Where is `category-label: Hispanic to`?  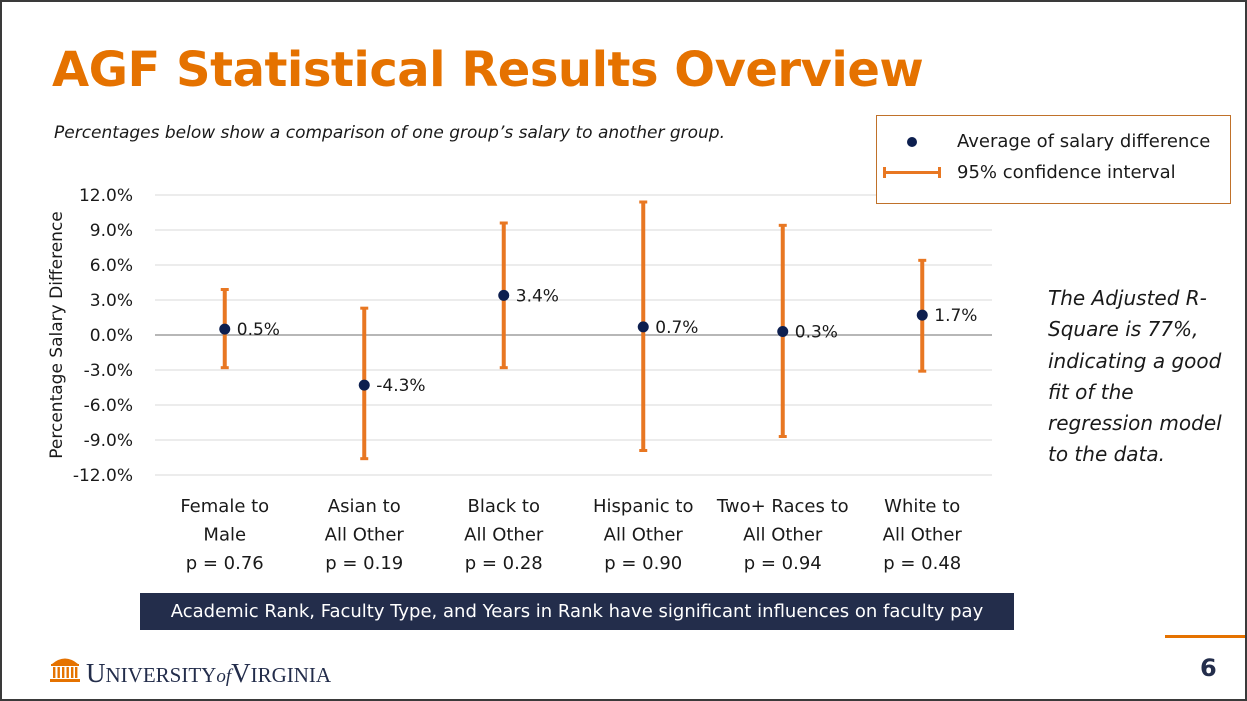
category-label: Hispanic to is located at coordinates (643, 506).